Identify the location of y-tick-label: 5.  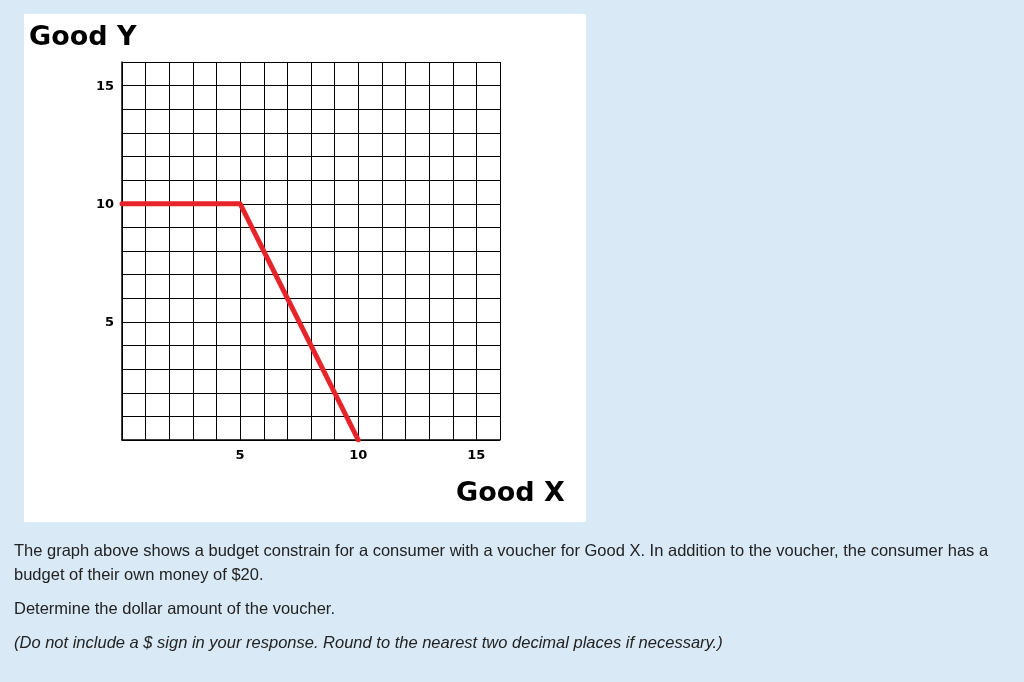
(109, 322).